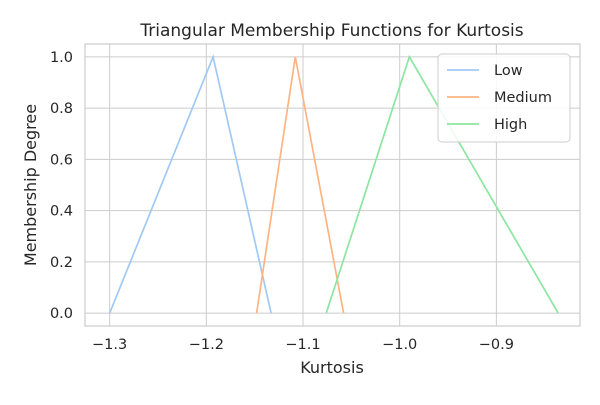  What do you see at coordinates (206, 345) in the screenshot?
I see `x-tick-label: −1.2` at bounding box center [206, 345].